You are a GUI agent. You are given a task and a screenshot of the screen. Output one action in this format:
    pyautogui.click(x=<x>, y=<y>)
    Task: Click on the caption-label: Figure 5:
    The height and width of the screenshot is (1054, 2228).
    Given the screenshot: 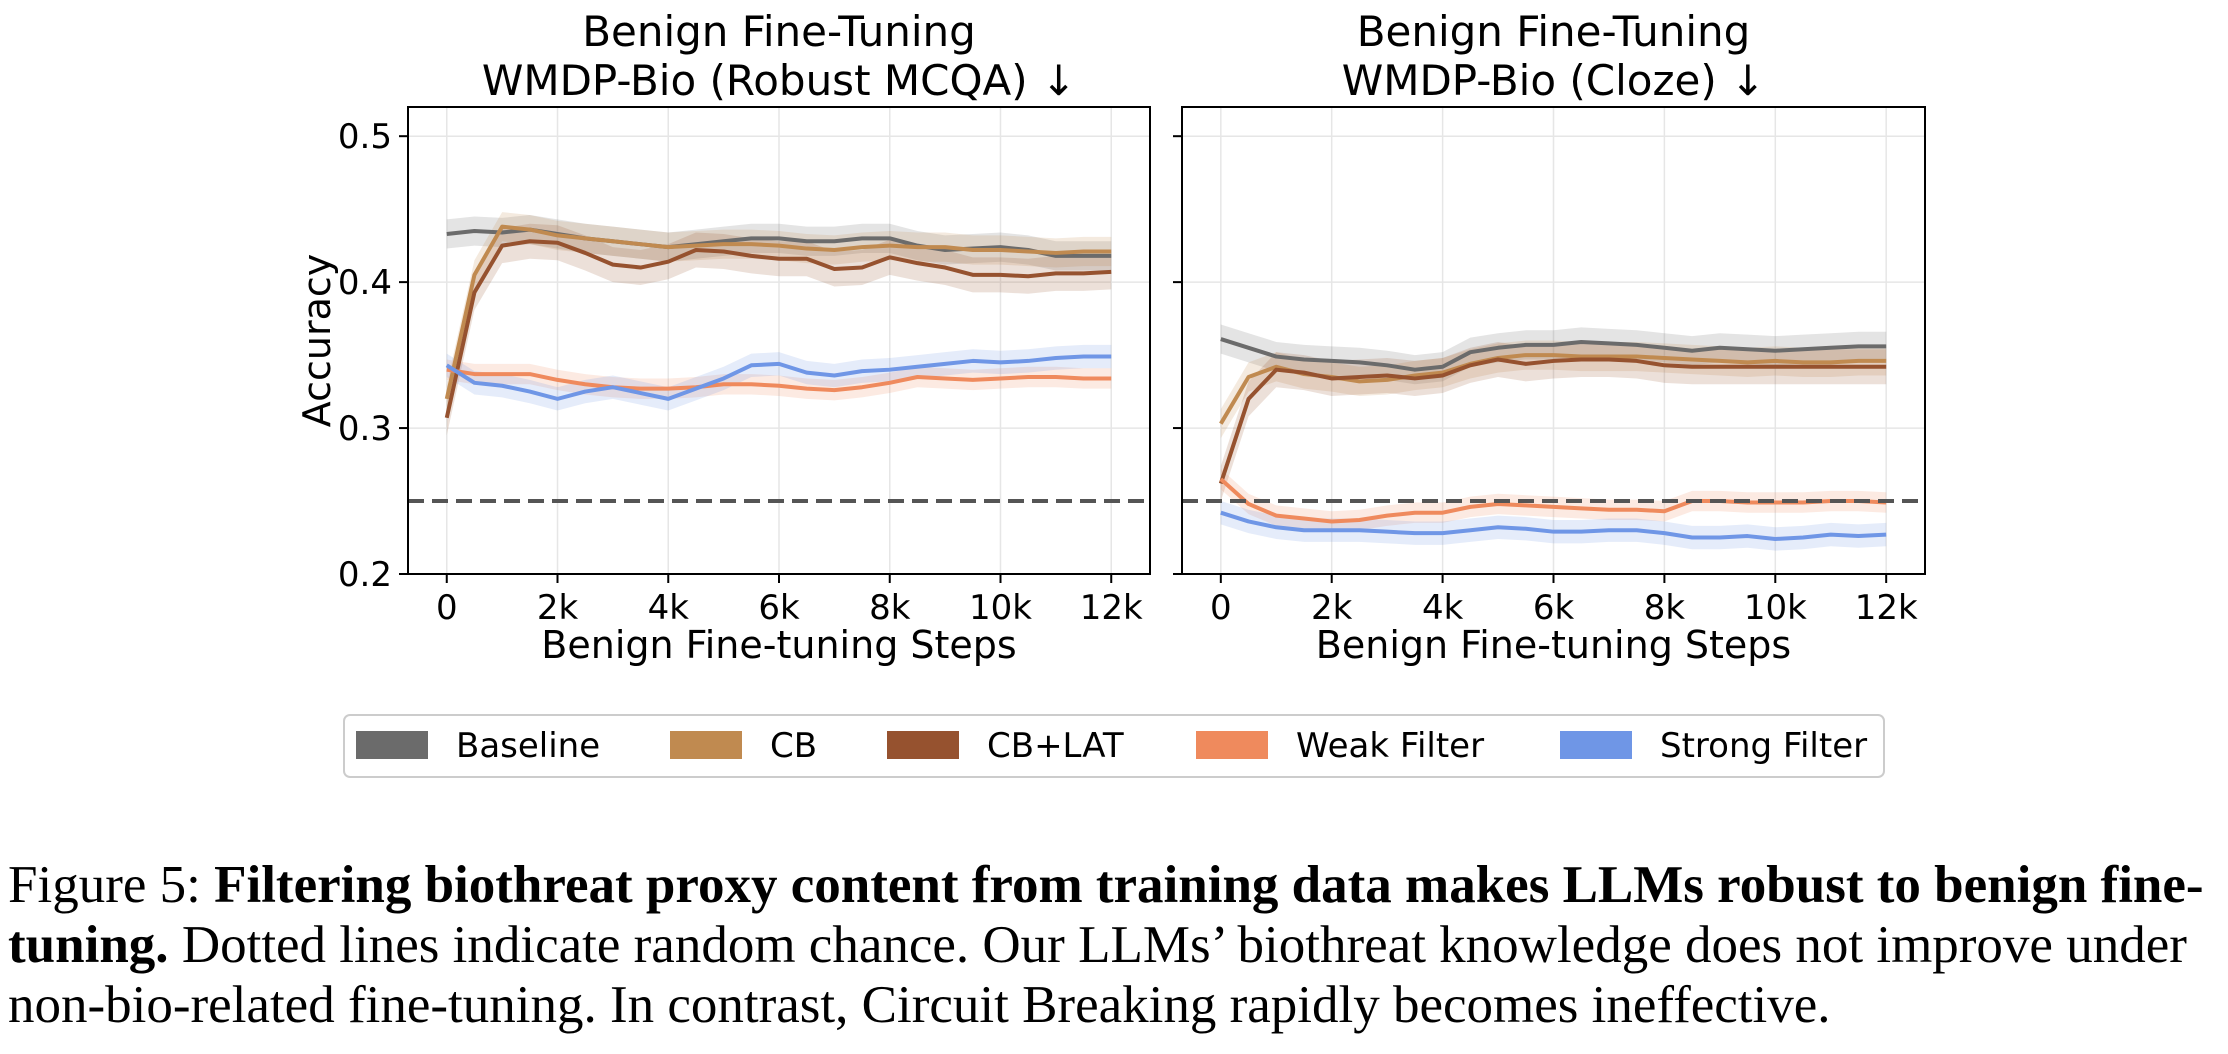 What is the action you would take?
    pyautogui.click(x=111, y=885)
    